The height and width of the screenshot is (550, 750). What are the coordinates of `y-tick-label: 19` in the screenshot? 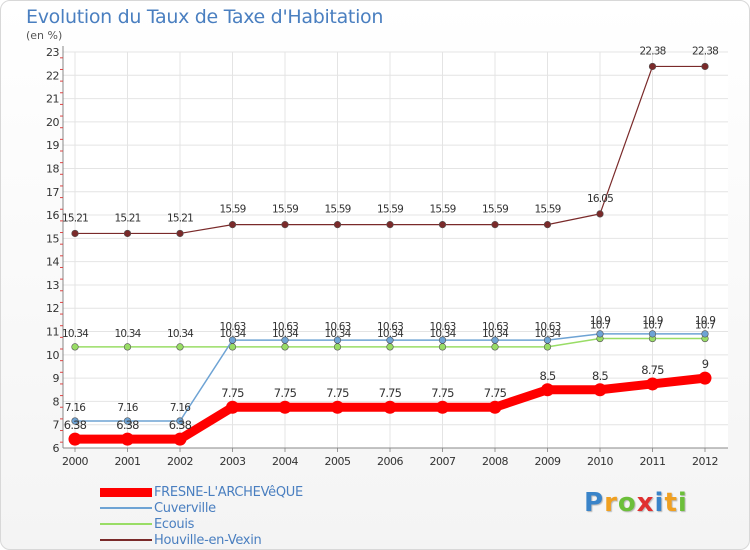 It's located at (52, 145).